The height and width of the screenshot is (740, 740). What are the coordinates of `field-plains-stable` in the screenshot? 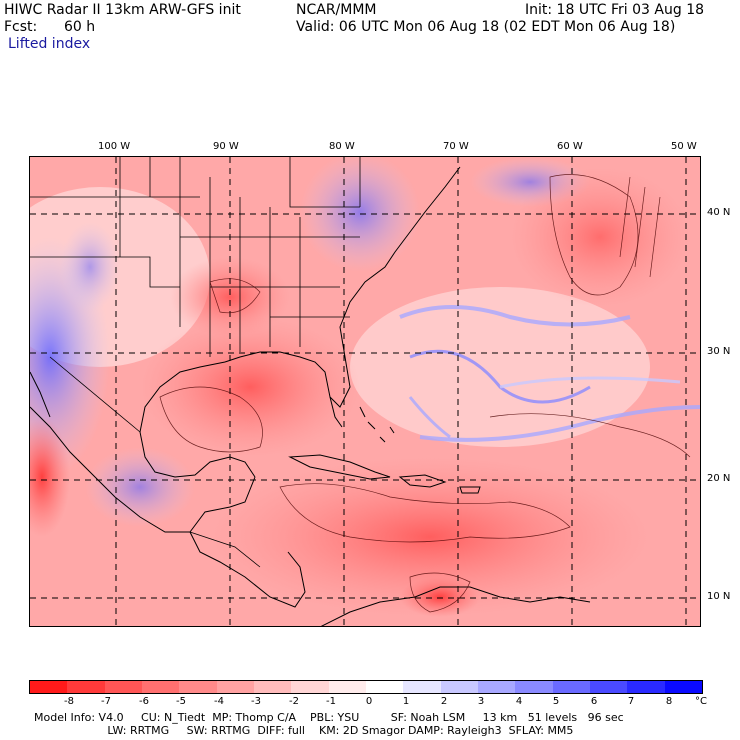 It's located at (90, 267).